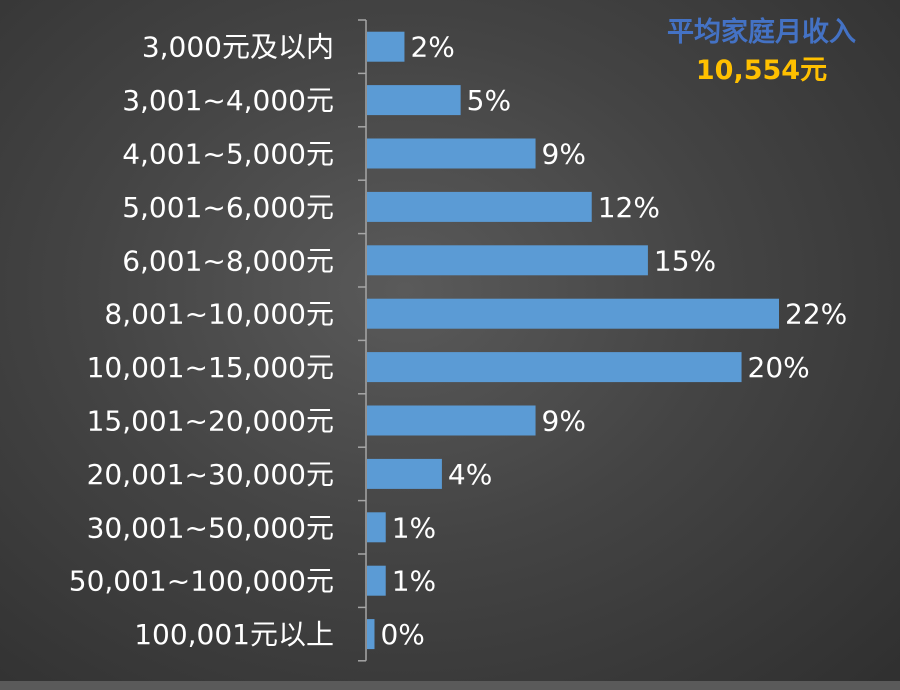 Image resolution: width=900 pixels, height=690 pixels. I want to click on category-label: 100,001元以上, so click(234, 634).